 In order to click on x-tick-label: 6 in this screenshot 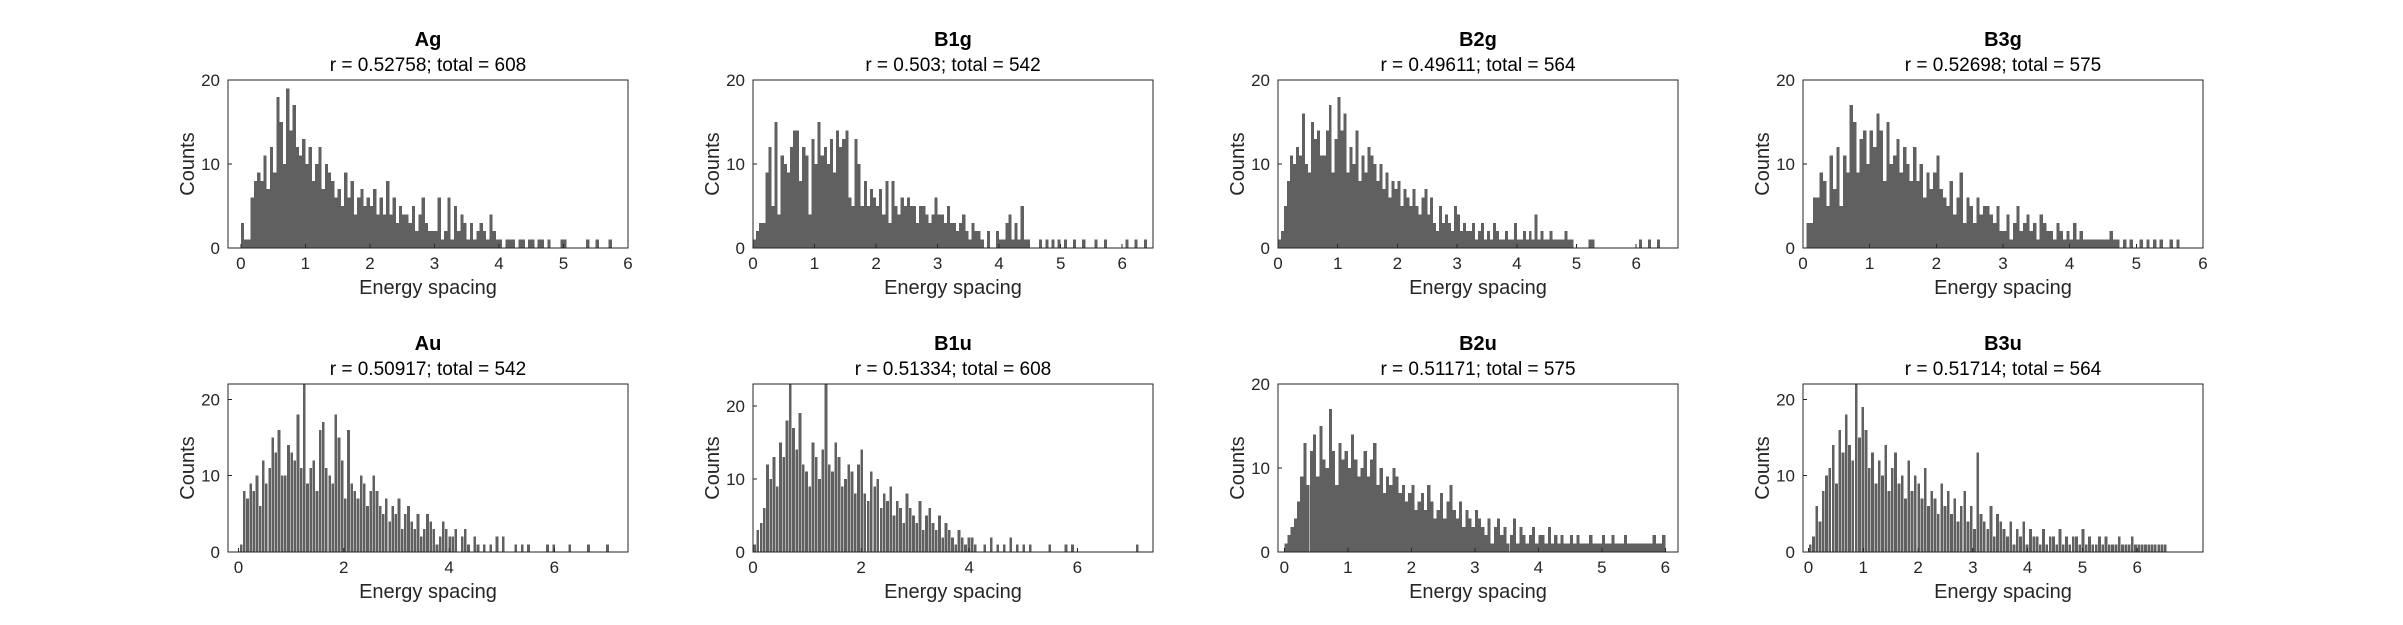, I will do `click(554, 567)`.